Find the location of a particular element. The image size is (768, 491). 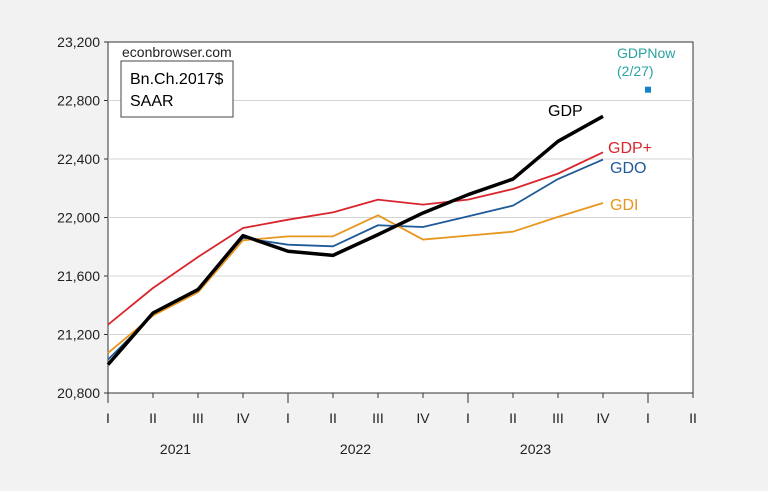

gdpnow-date-label: (2/27) is located at coordinates (635, 71).